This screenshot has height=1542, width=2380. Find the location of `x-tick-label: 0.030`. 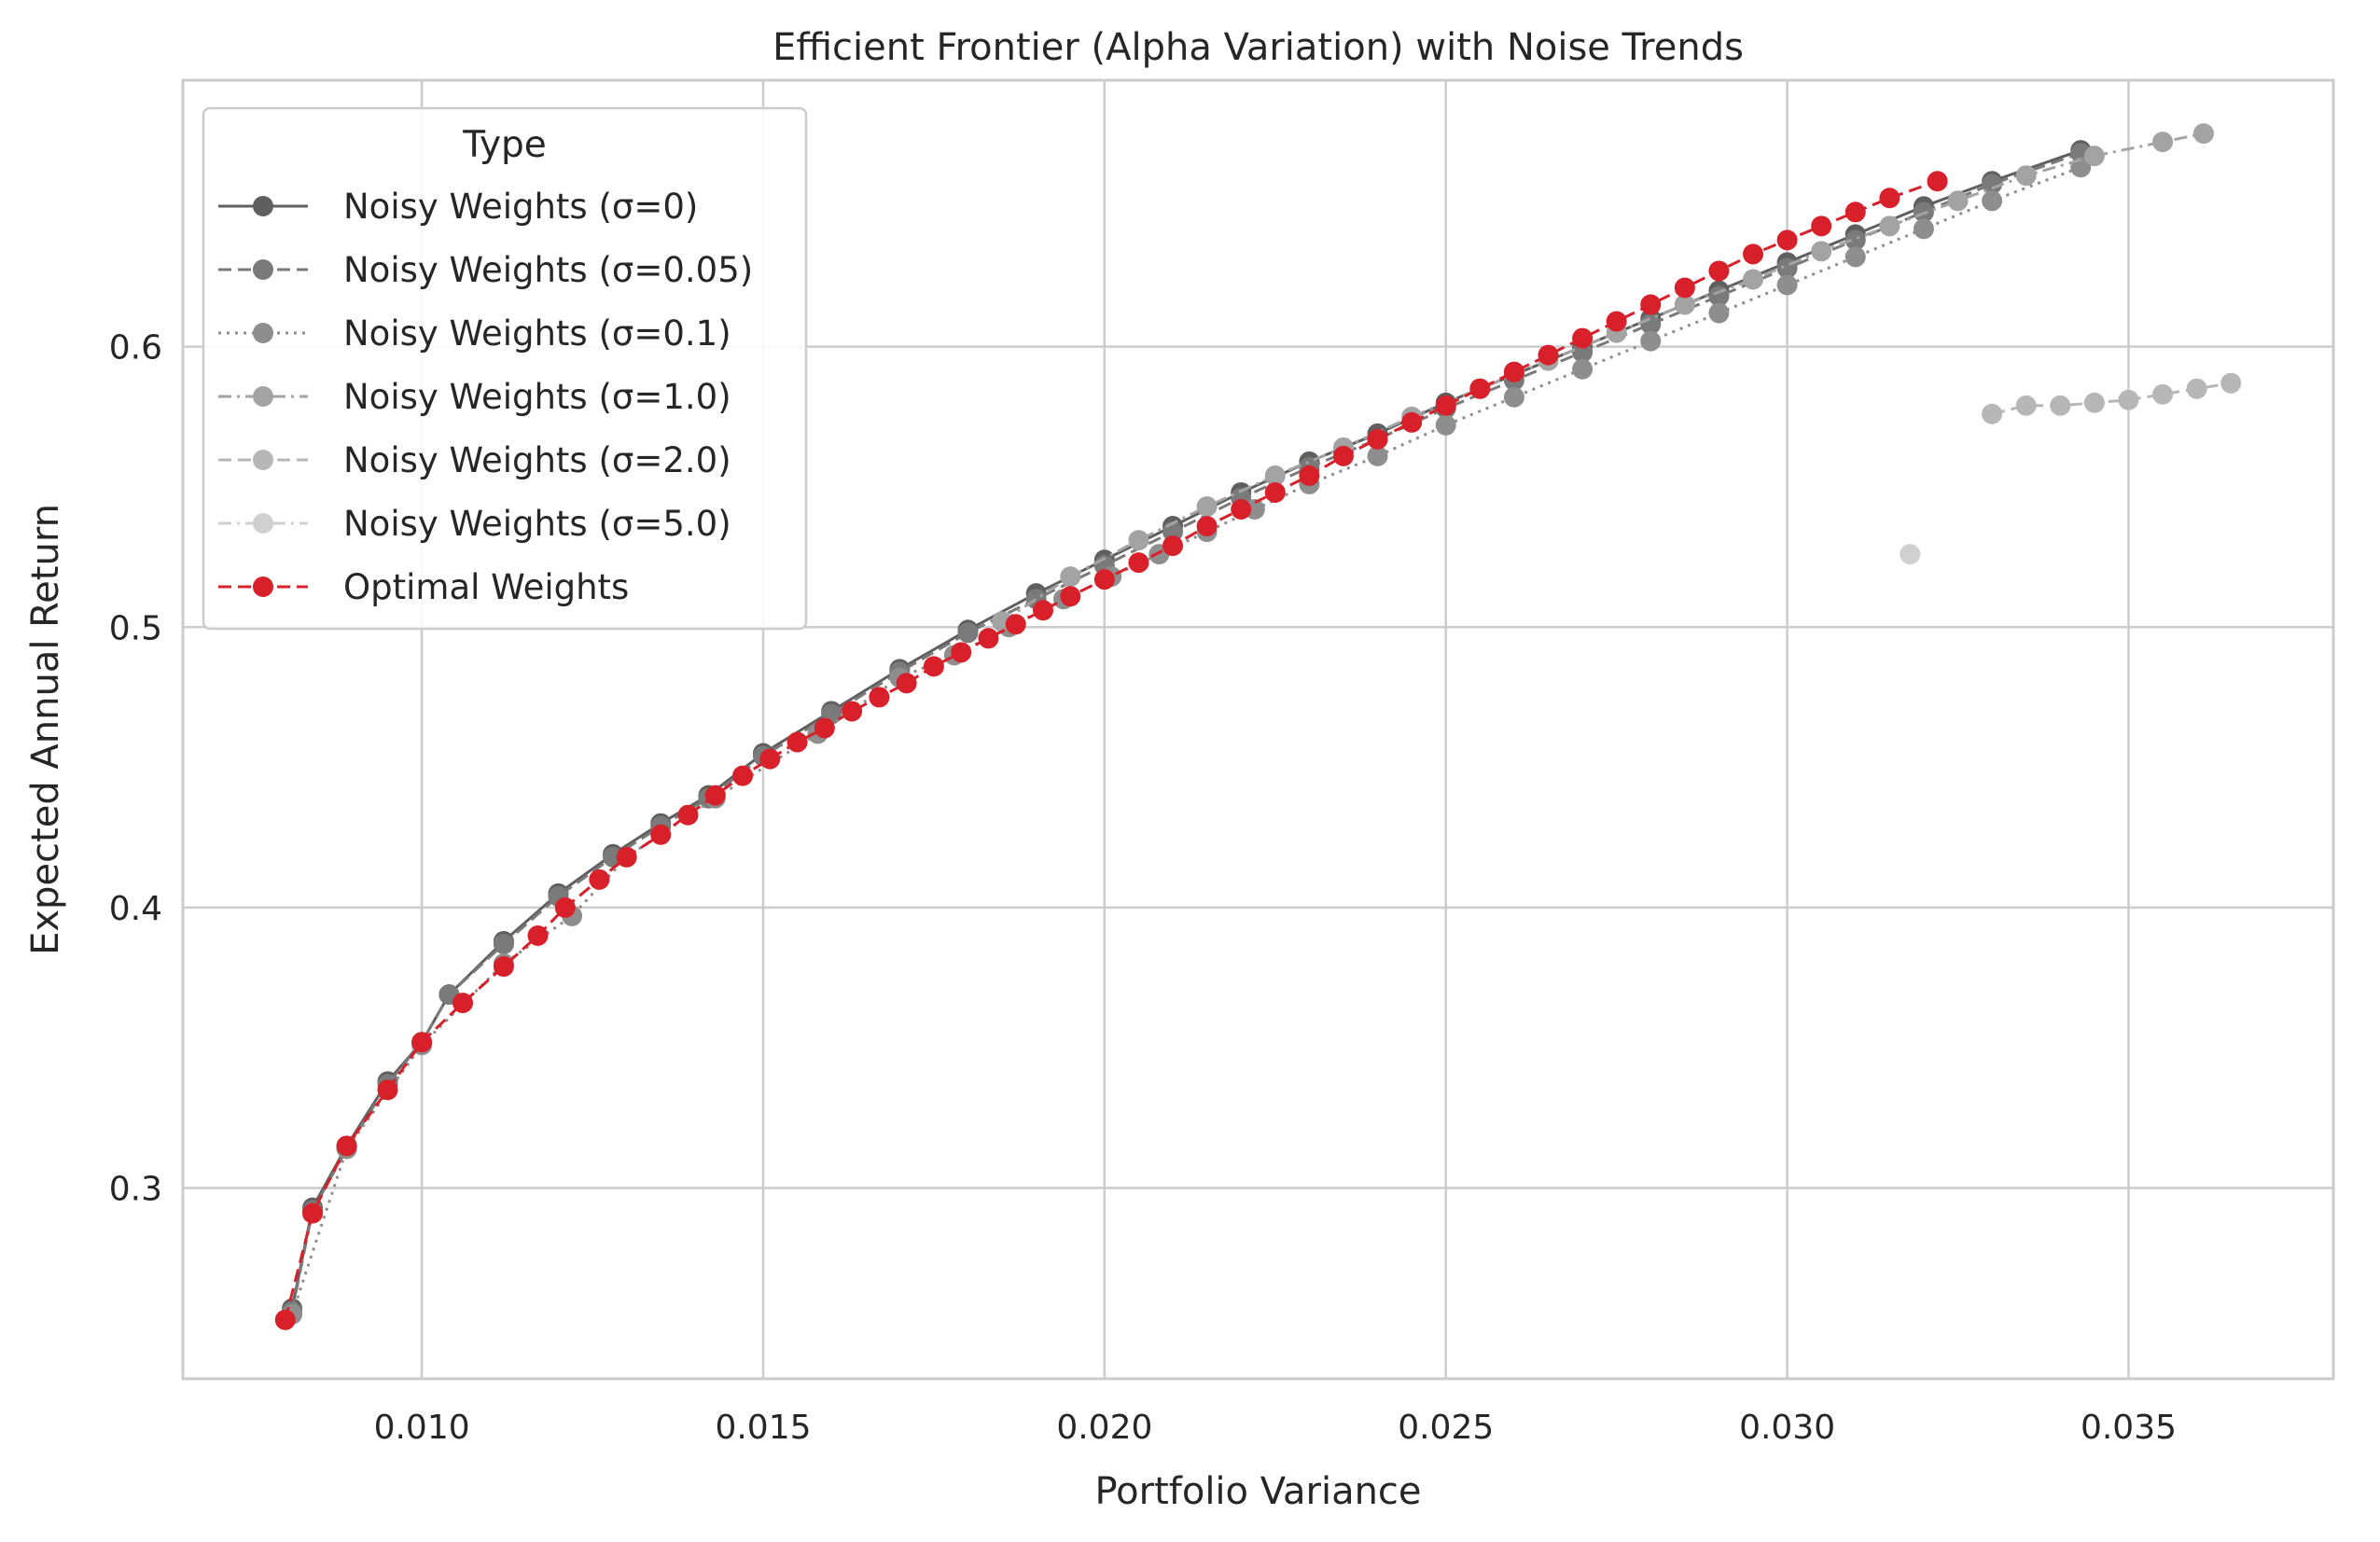

x-tick-label: 0.030 is located at coordinates (1787, 1428).